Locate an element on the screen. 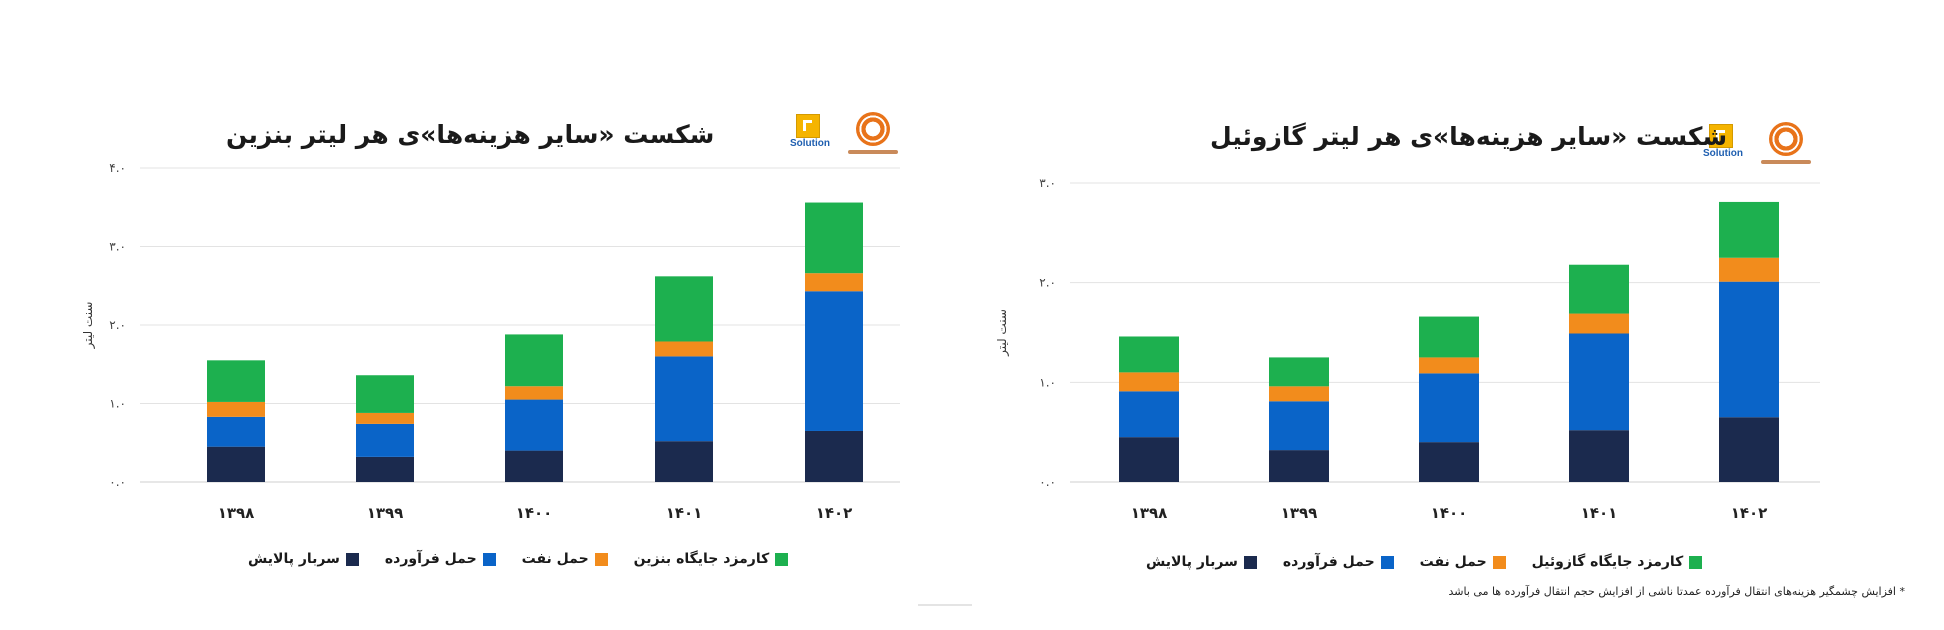  legend-item: کارمزد جایگاه بنزین is located at coordinates (711, 559).